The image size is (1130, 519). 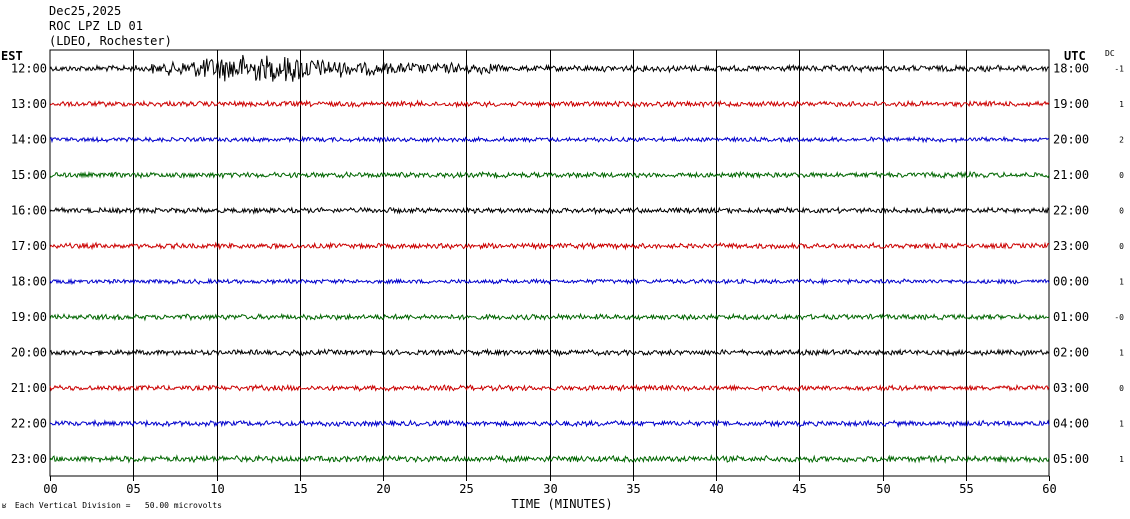 What do you see at coordinates (1121, 424) in the screenshot?
I see `dc-value-10: 1` at bounding box center [1121, 424].